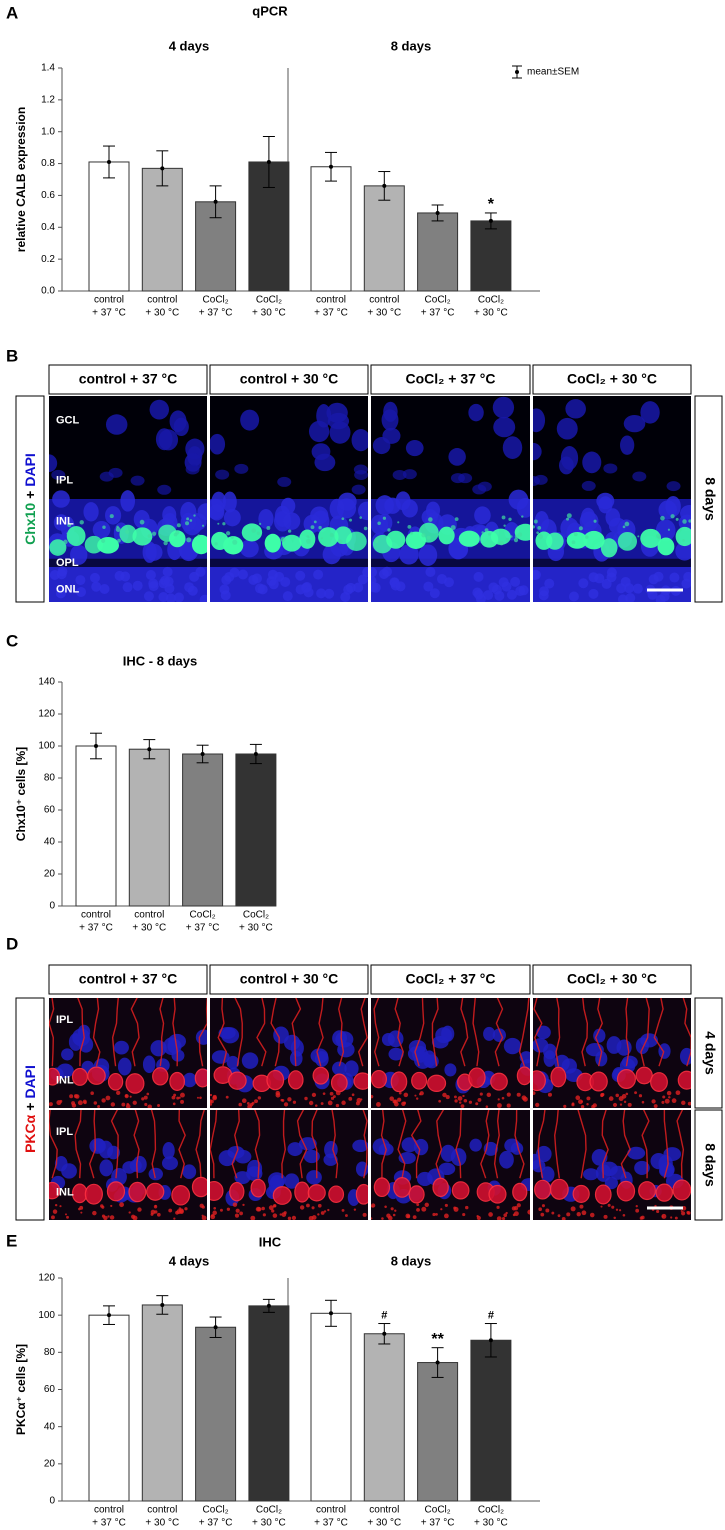 The height and width of the screenshot is (1530, 725). I want to click on y-tick-label: 0.6, so click(48, 195).